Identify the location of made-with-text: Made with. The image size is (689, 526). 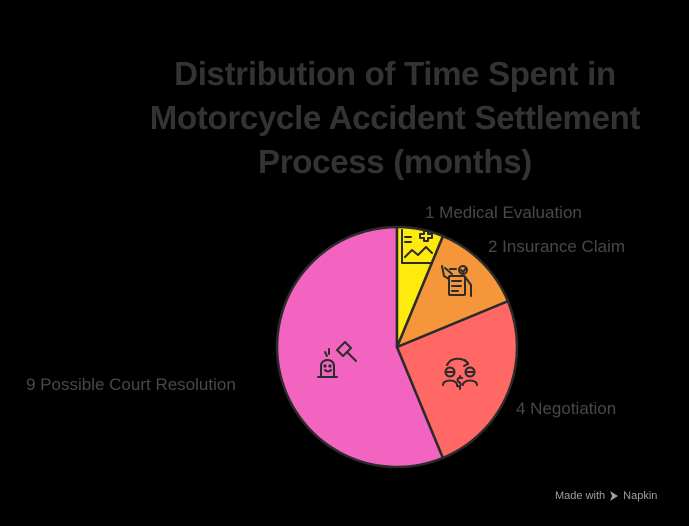
(580, 496).